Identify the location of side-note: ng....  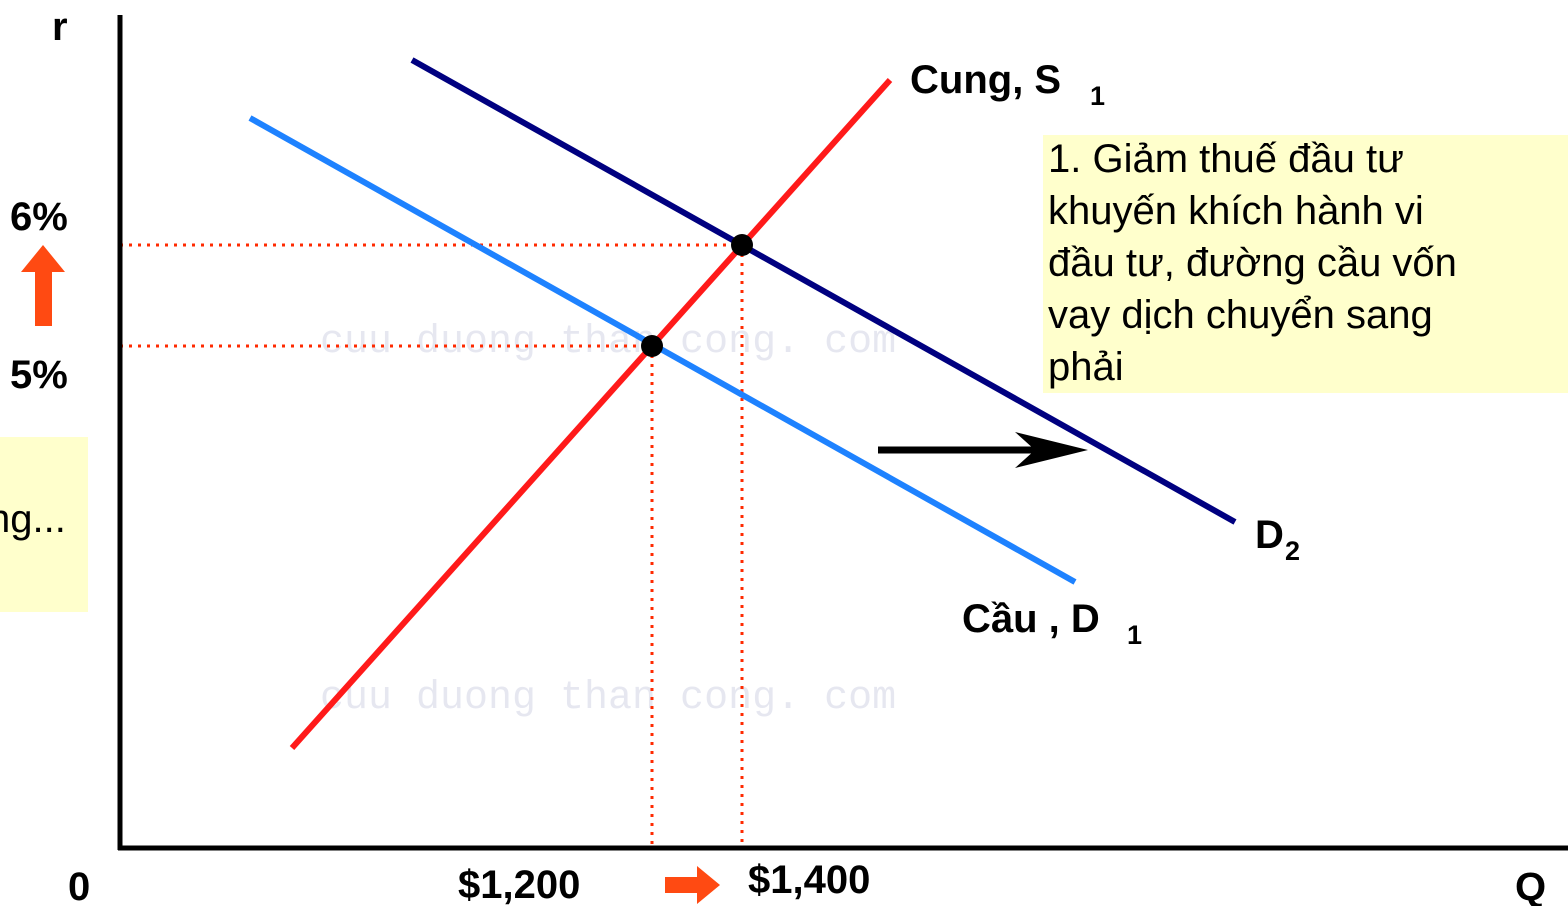
(33, 519).